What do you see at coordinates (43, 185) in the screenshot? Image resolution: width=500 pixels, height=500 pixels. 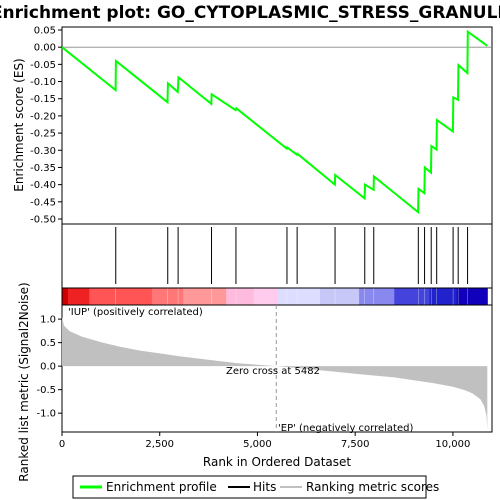 I see `es-y-tick-label: -0.40` at bounding box center [43, 185].